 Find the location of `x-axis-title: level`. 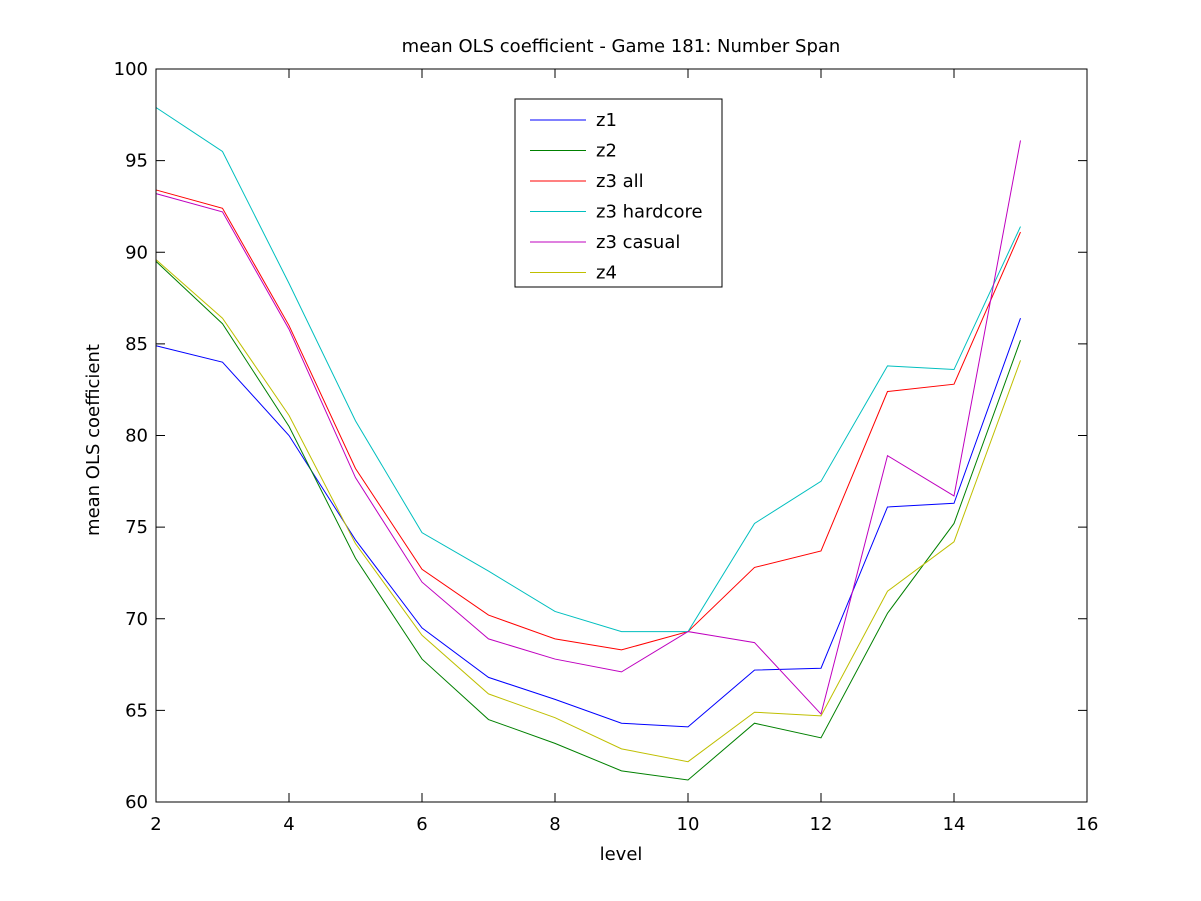

x-axis-title: level is located at coordinates (621, 854).